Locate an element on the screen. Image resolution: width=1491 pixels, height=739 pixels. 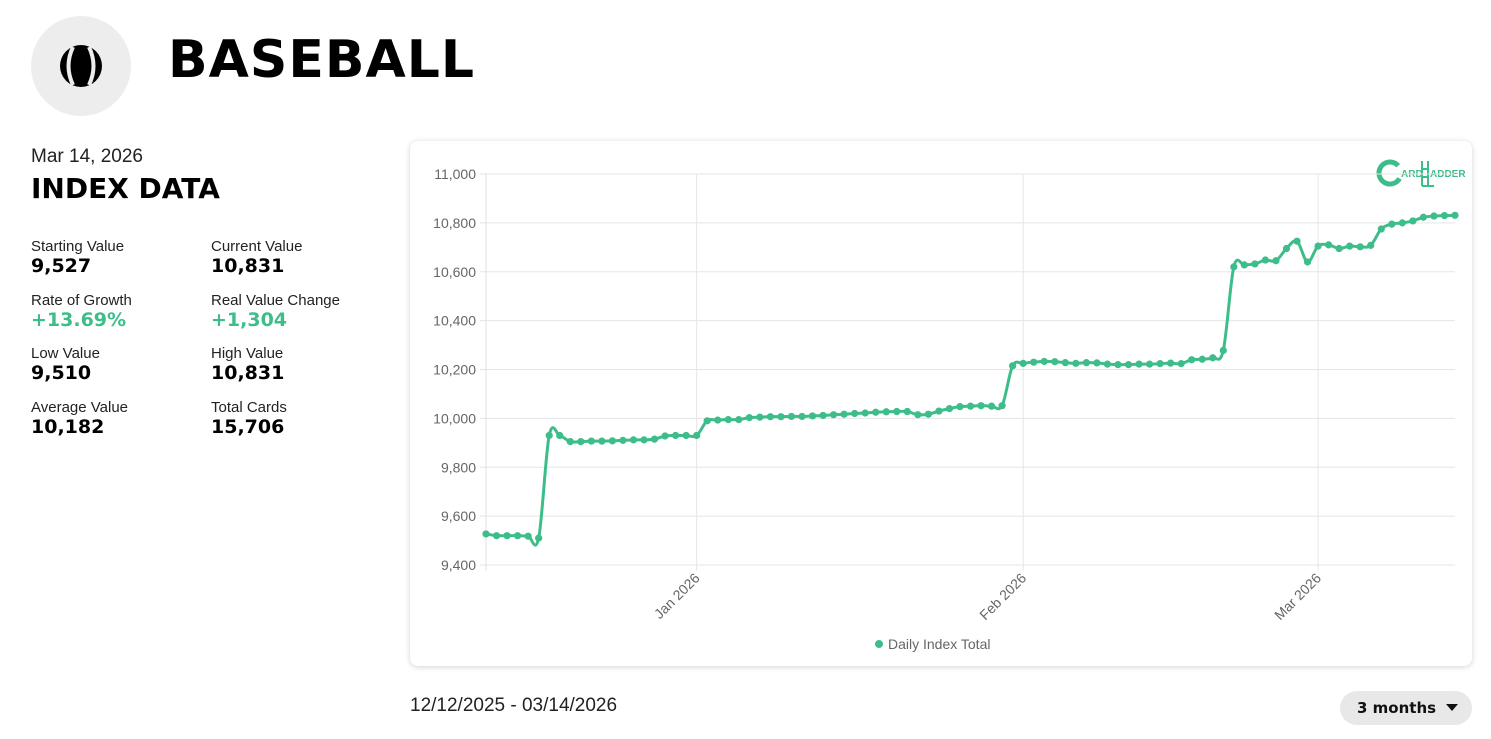
stat-label: Rate of Growth is located at coordinates (81, 300).